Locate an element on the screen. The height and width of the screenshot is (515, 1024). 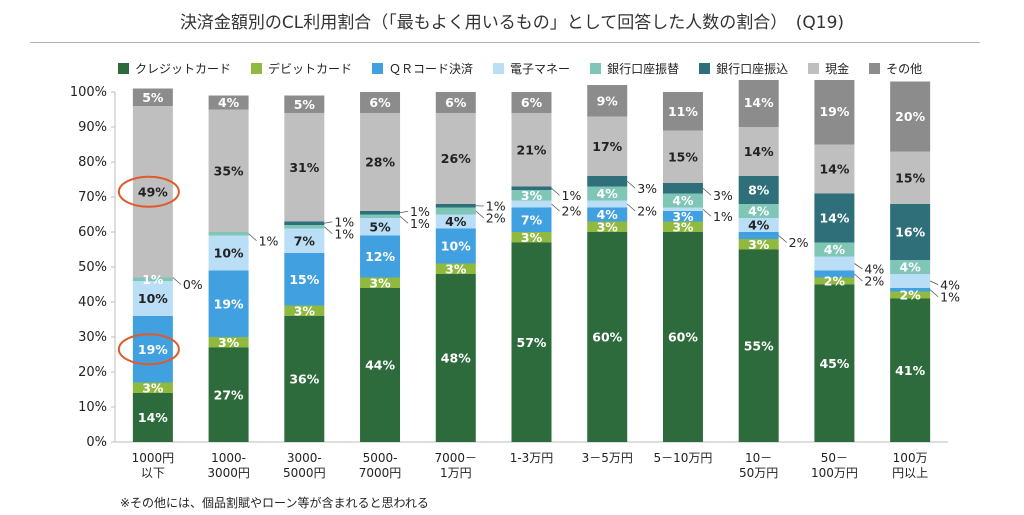
bar-data-label: 27% is located at coordinates (229, 394).